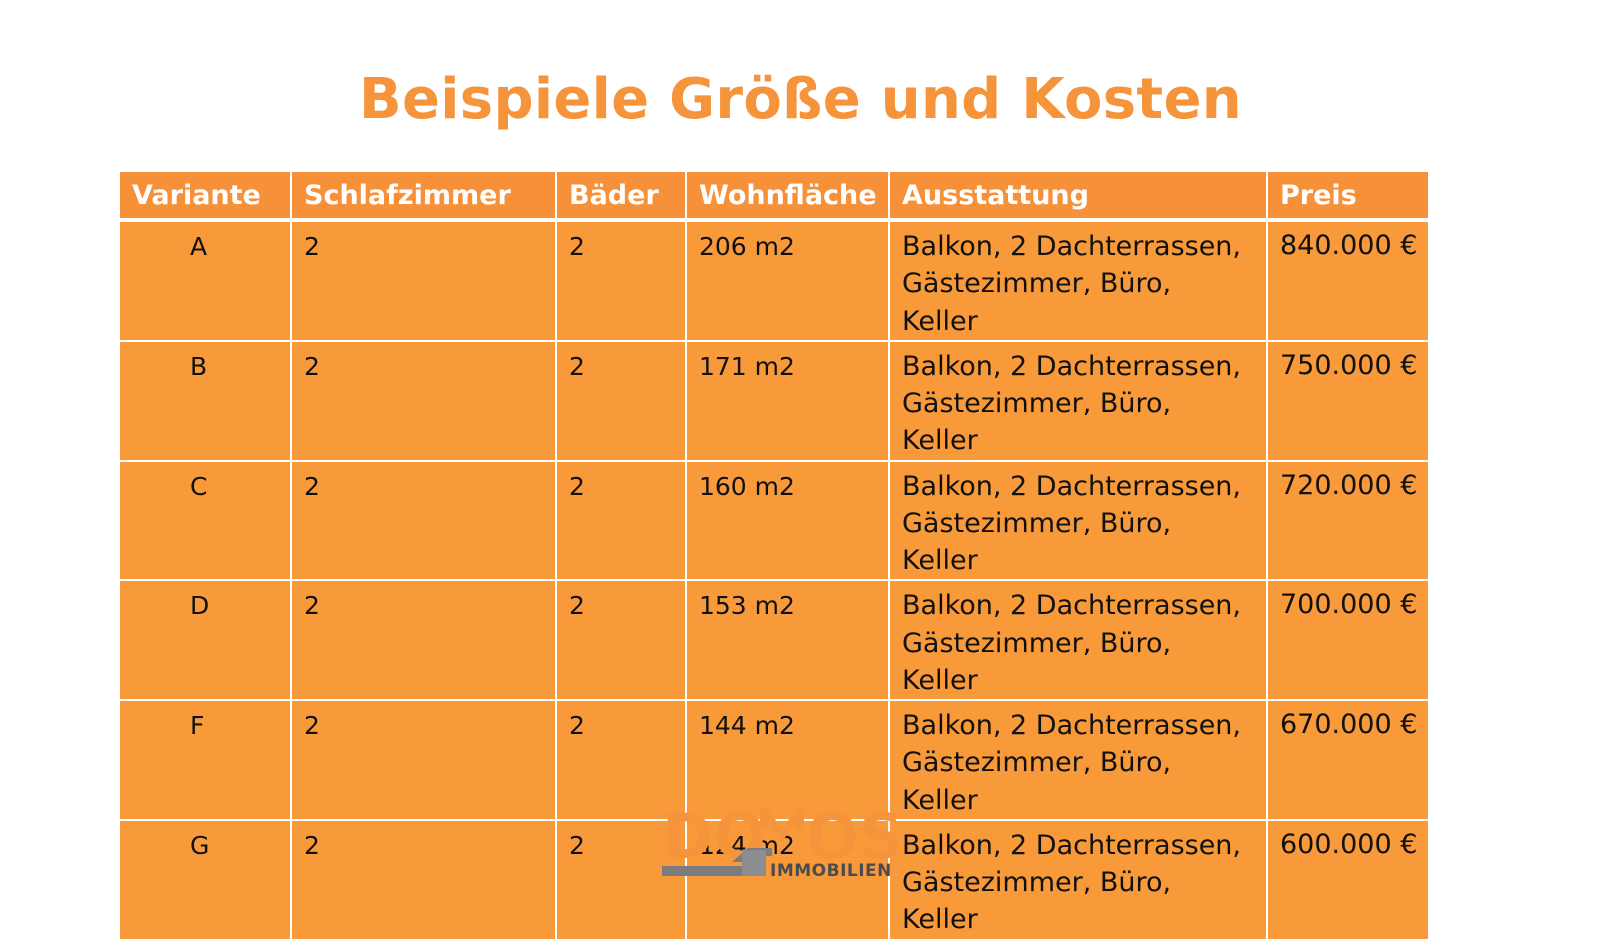 The width and height of the screenshot is (1601, 945). Describe the element at coordinates (1348, 400) in the screenshot. I see `cell-preis: 750.000 €` at that location.